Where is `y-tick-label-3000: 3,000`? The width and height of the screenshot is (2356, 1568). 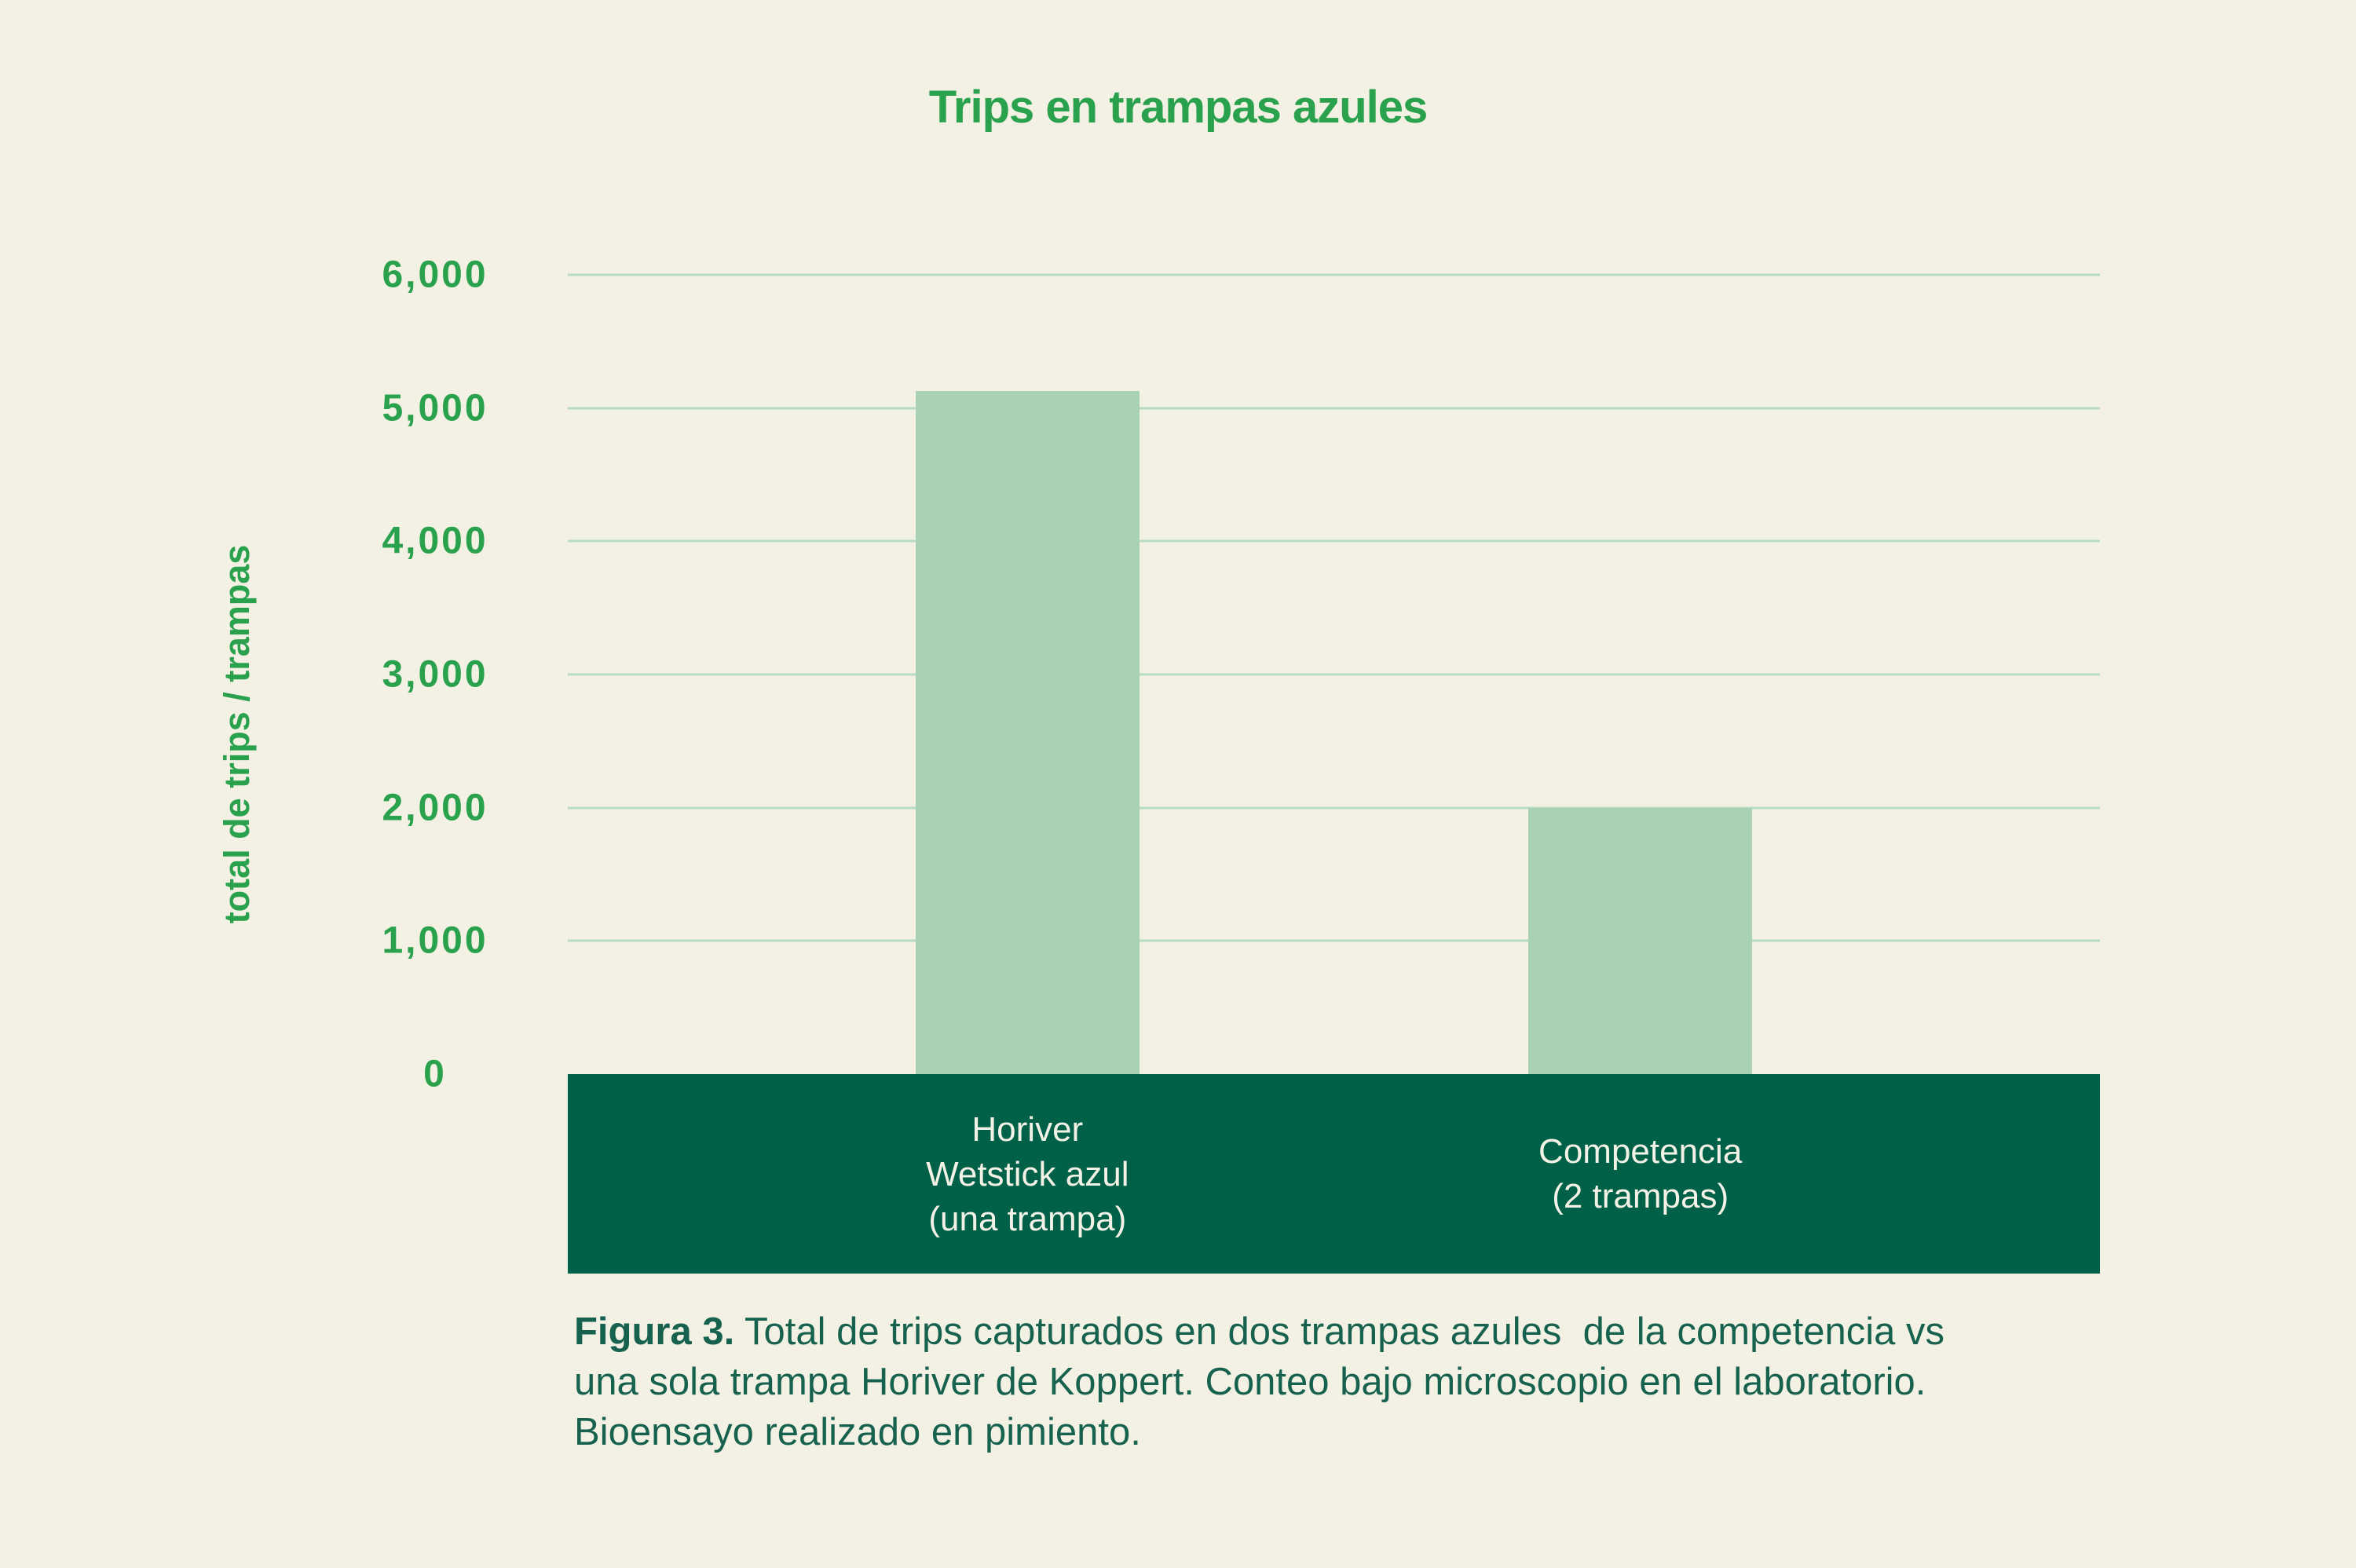
y-tick-label-3000: 3,000 is located at coordinates (435, 674).